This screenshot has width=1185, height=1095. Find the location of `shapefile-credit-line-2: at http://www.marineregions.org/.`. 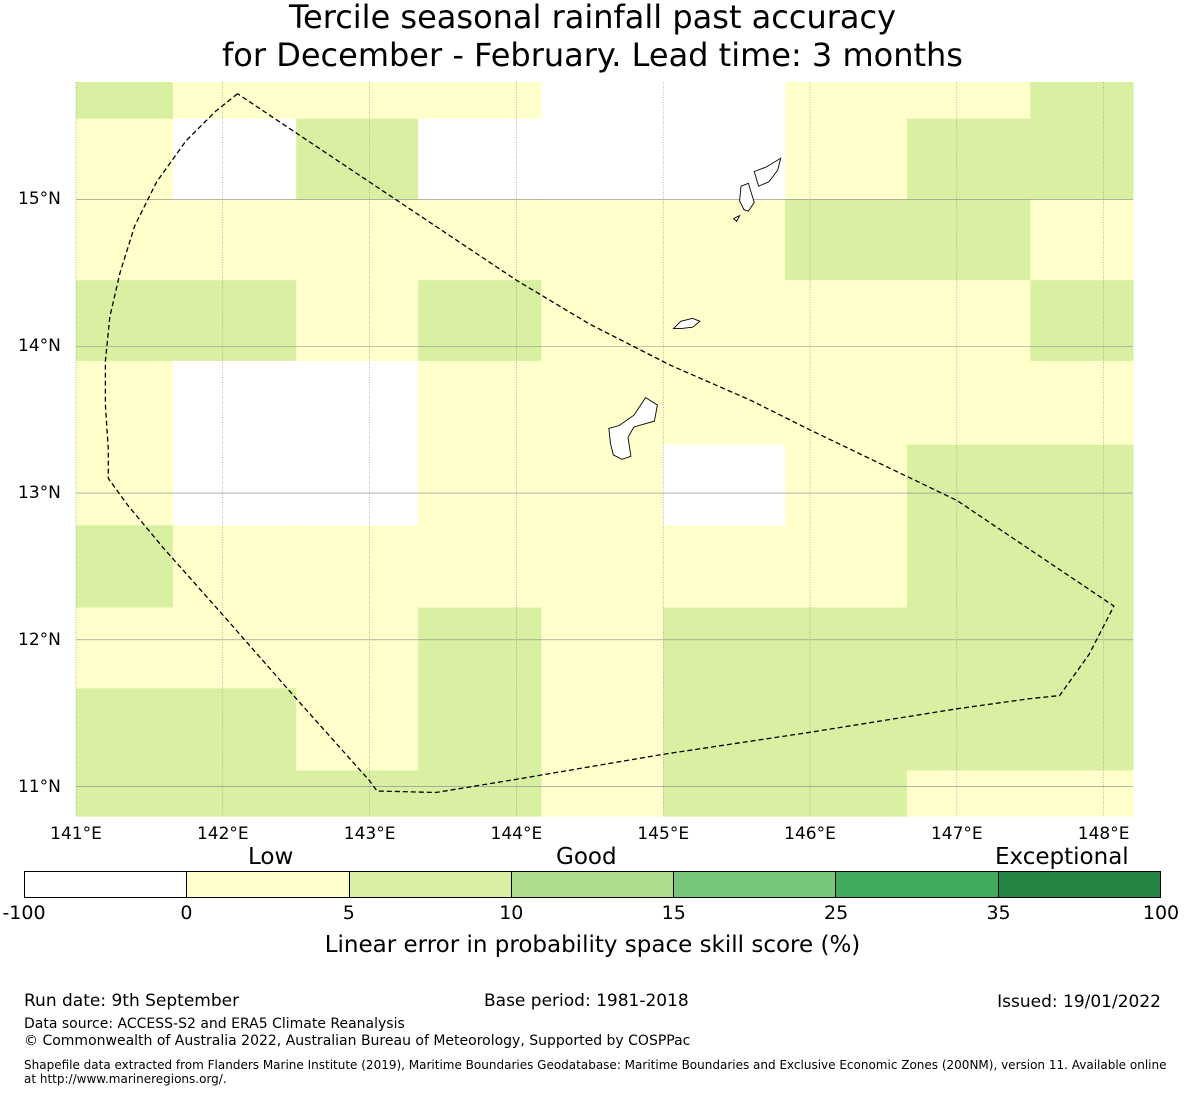

shapefile-credit-line-2: at http://www.marineregions.org/. is located at coordinates (125, 1079).